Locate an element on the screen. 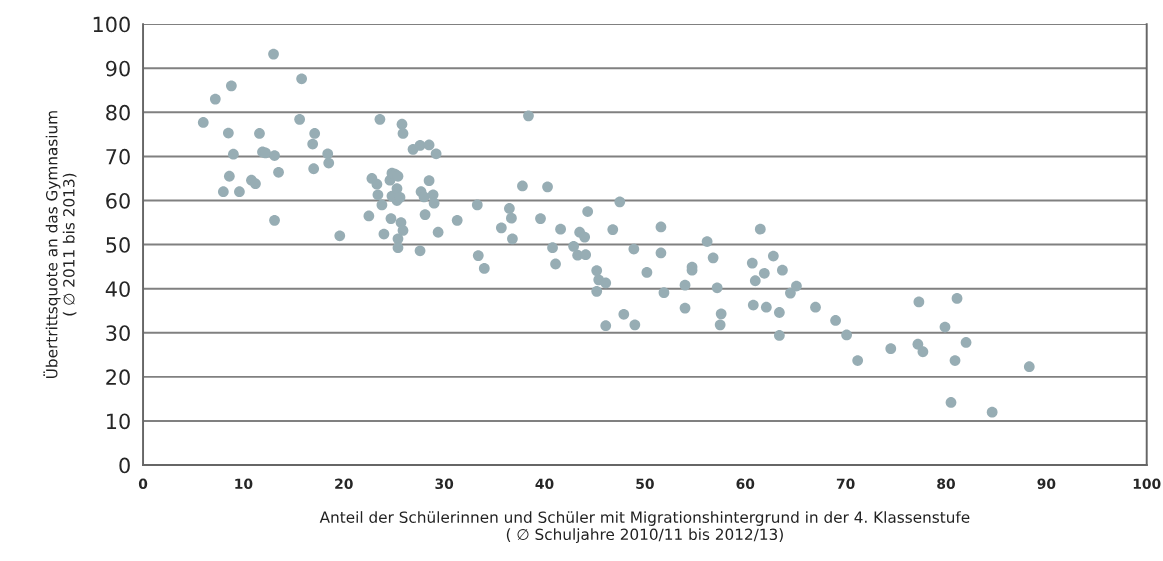  x-tick-label: 40 is located at coordinates (544, 484).